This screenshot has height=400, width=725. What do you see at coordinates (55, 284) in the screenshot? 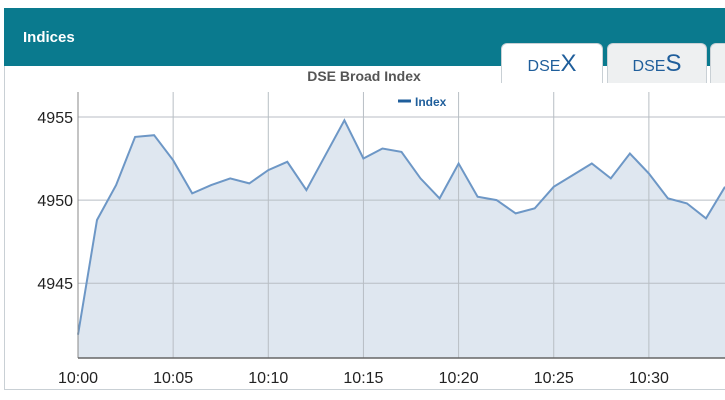
I see `y-tick-label: 4945` at bounding box center [55, 284].